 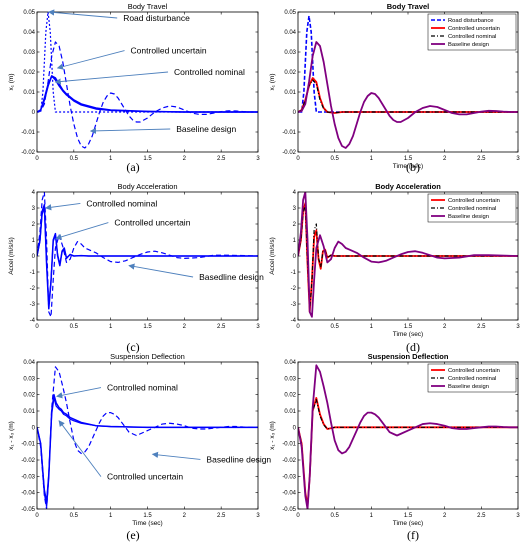 What do you see at coordinates (408, 6) in the screenshot?
I see `chart-title: Body Travel` at bounding box center [408, 6].